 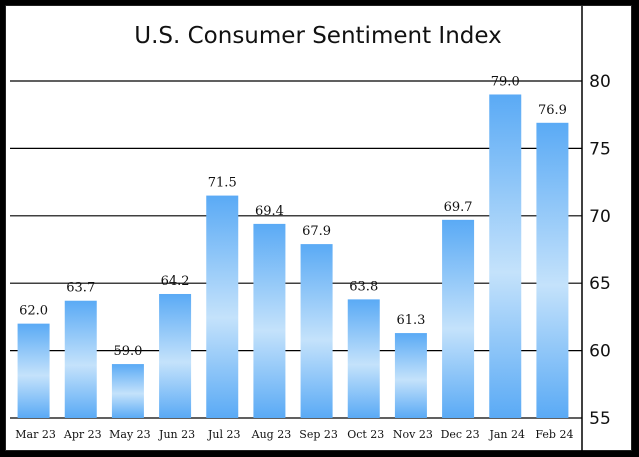 What do you see at coordinates (600, 284) in the screenshot?
I see `y-tick-label: 65` at bounding box center [600, 284].